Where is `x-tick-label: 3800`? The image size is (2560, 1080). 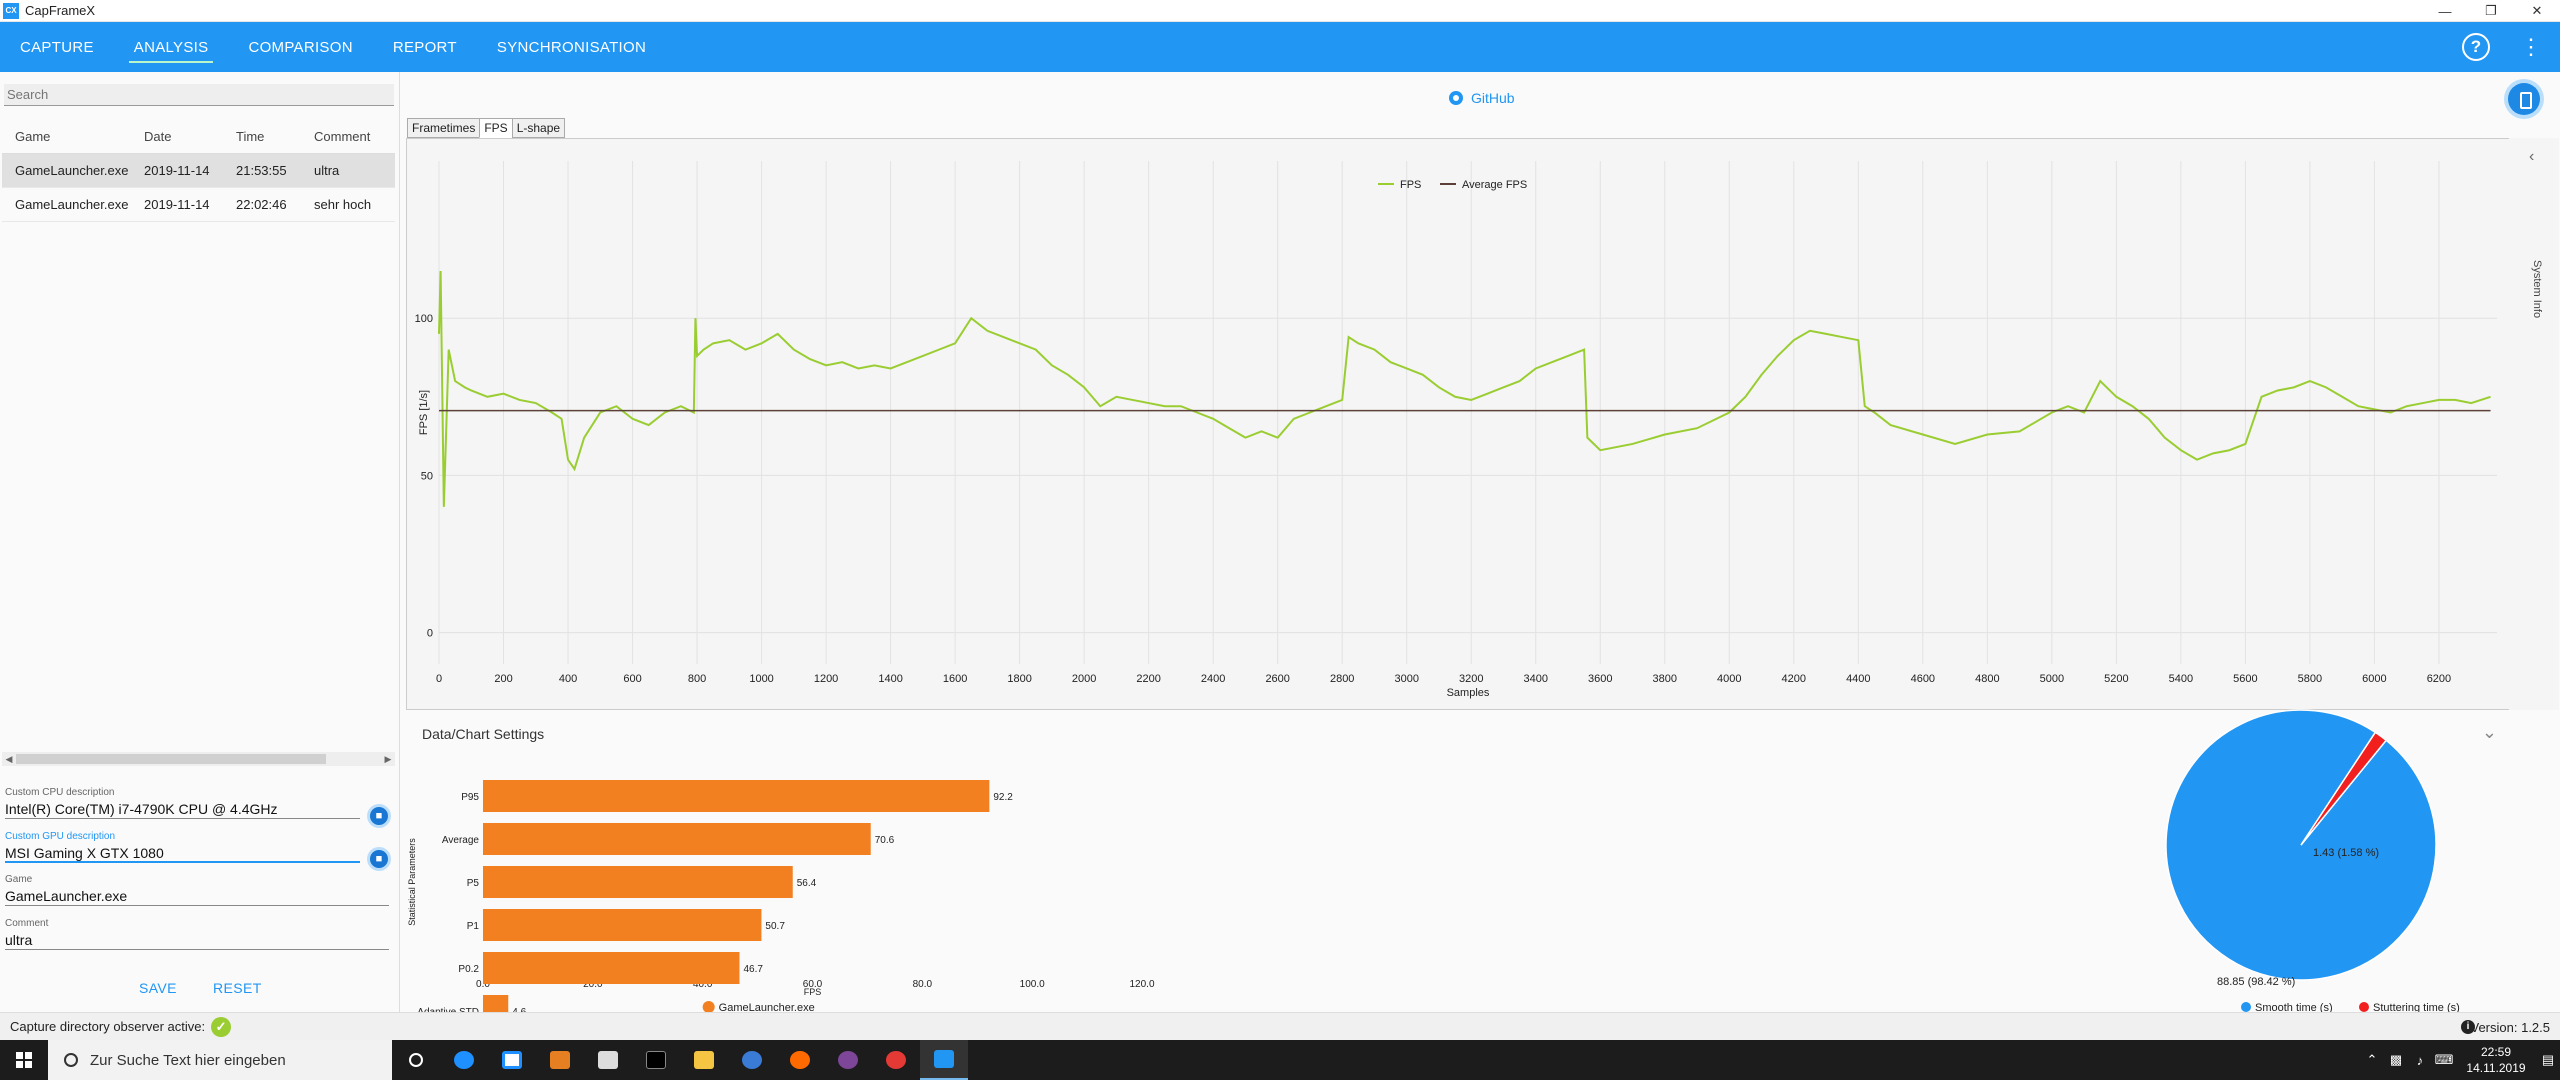 x-tick-label: 3800 is located at coordinates (1665, 679).